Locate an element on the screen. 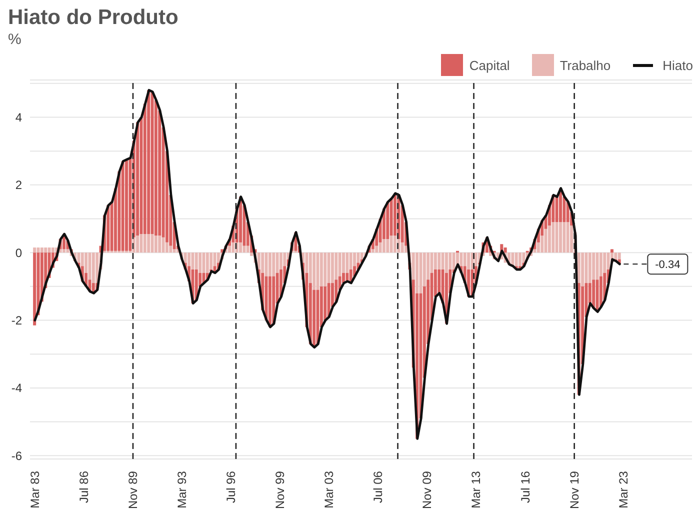  x-tick-label: Nov 19 is located at coordinates (574, 490).